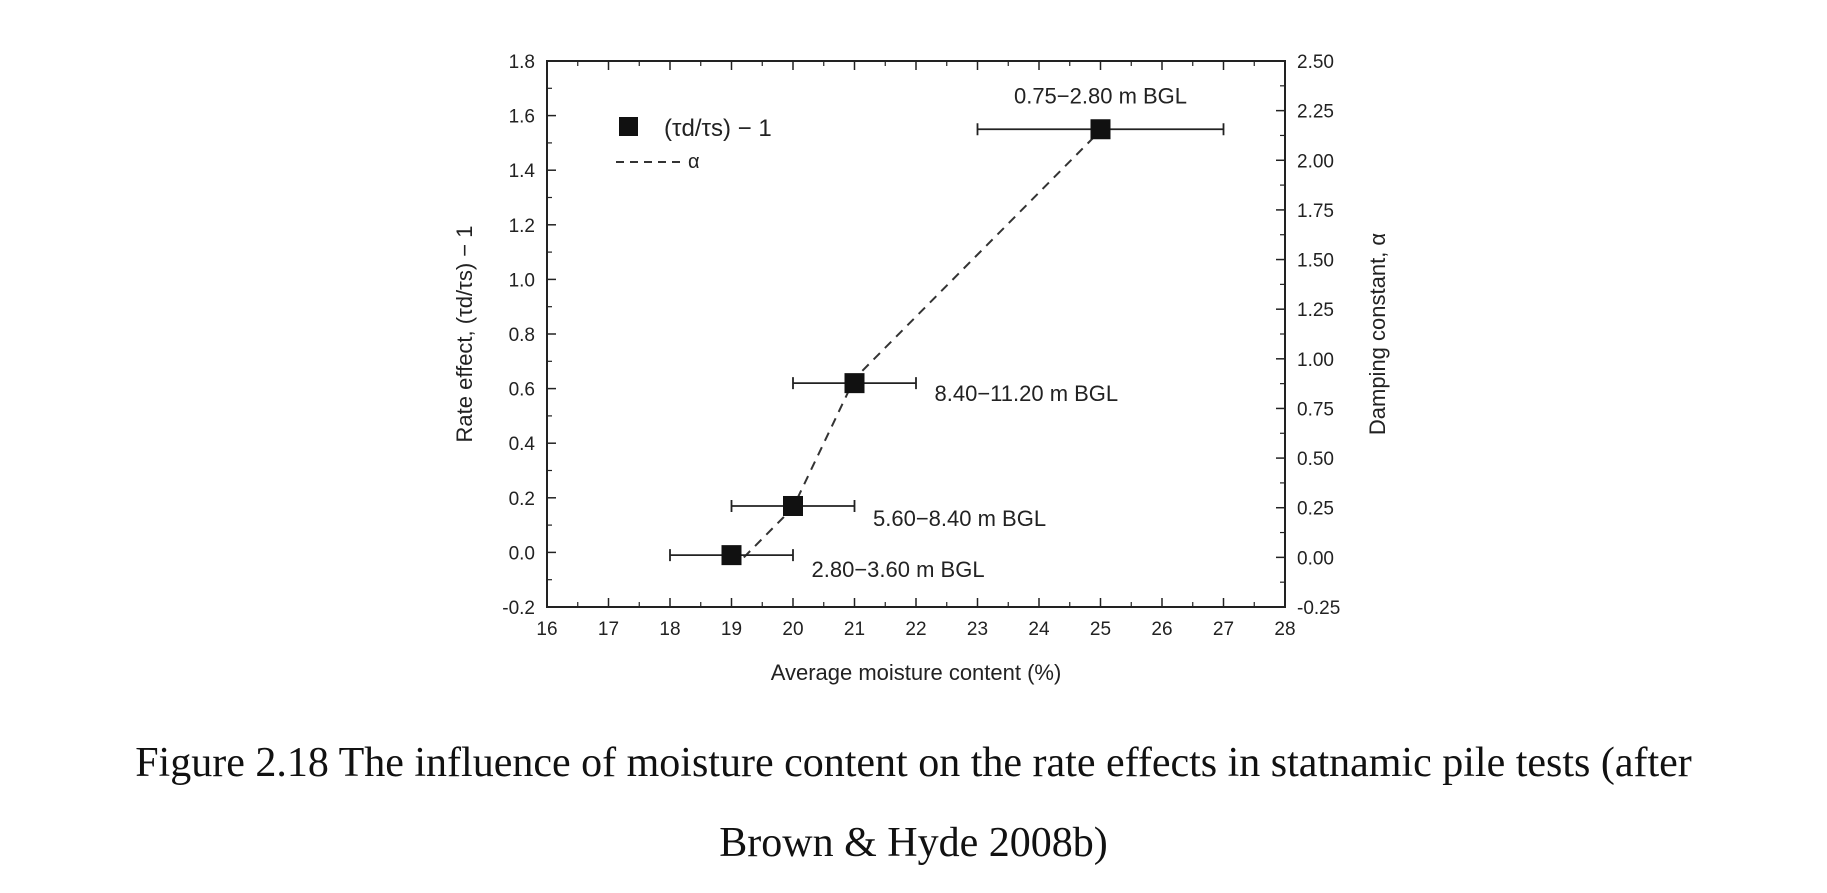 Image resolution: width=1827 pixels, height=893 pixels. Describe the element at coordinates (522, 335) in the screenshot. I see `y-tick-label: 0.8` at that location.